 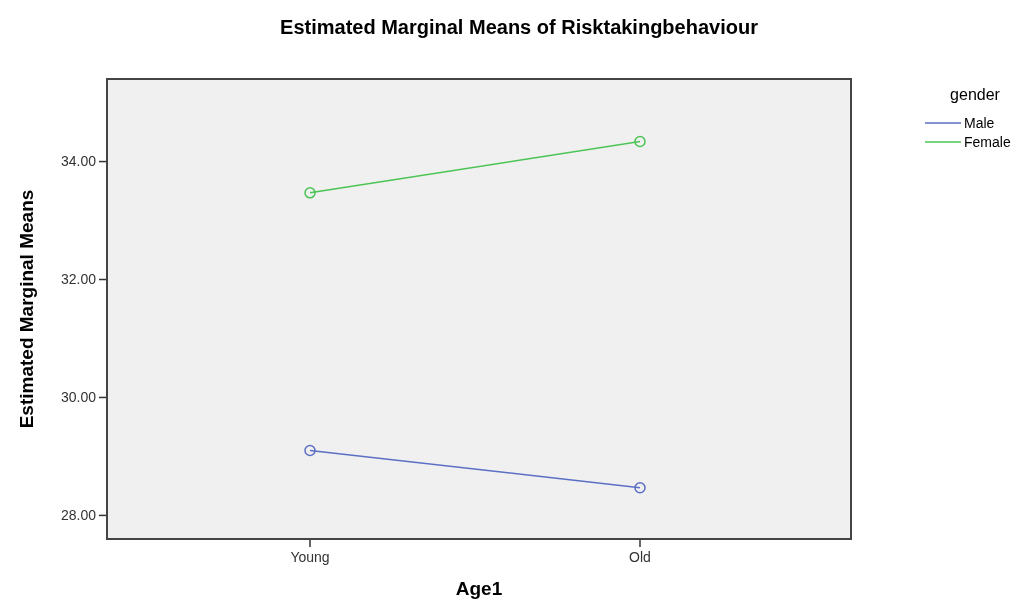 What do you see at coordinates (640, 557) in the screenshot?
I see `x-tick-label: Old` at bounding box center [640, 557].